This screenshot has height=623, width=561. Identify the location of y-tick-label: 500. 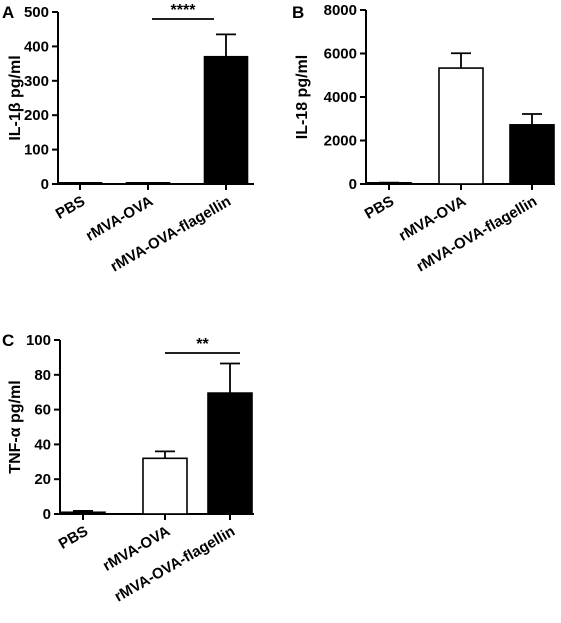
(36, 12).